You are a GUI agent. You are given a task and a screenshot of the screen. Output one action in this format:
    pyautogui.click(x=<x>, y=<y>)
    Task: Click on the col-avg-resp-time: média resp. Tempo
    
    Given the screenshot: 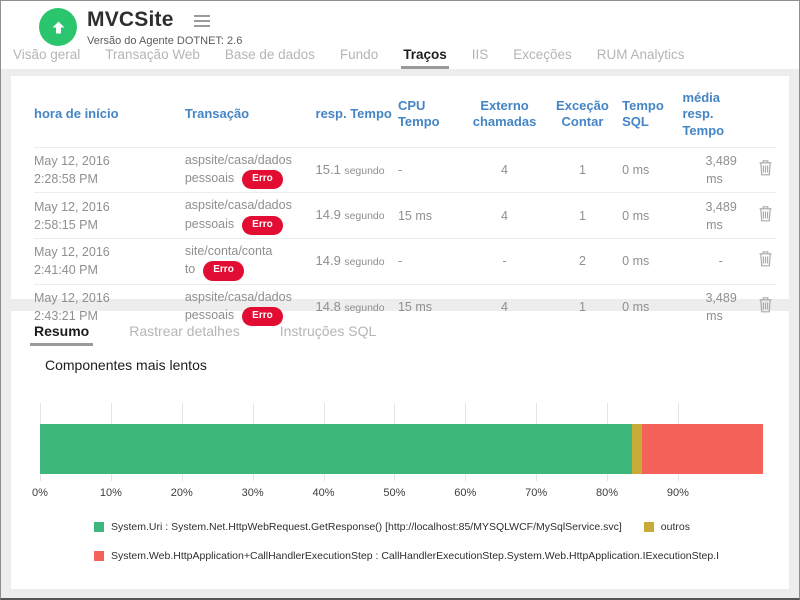 What is the action you would take?
    pyautogui.click(x=703, y=114)
    